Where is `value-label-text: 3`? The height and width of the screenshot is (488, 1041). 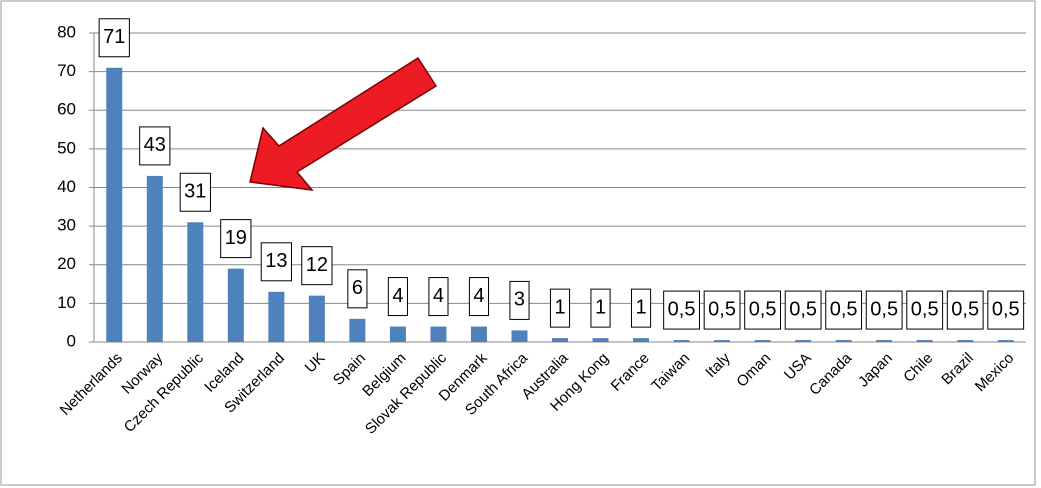 value-label-text: 3 is located at coordinates (519, 300).